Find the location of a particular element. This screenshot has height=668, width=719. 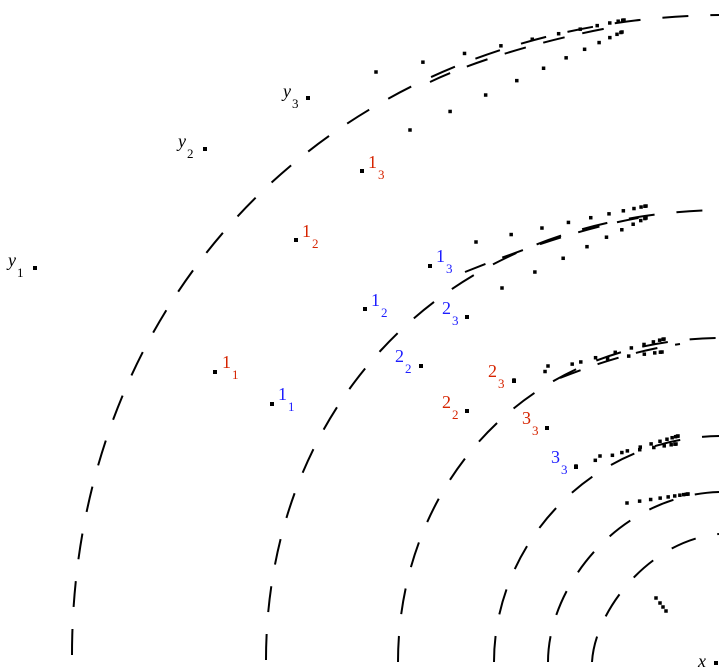

label-main: x is located at coordinates (701, 659).